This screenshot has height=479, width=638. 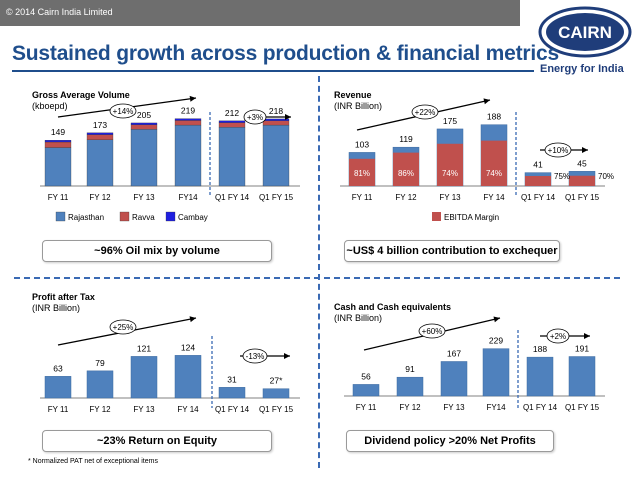 What do you see at coordinates (50, 106) in the screenshot?
I see `production-subtitle: (kboepd)` at bounding box center [50, 106].